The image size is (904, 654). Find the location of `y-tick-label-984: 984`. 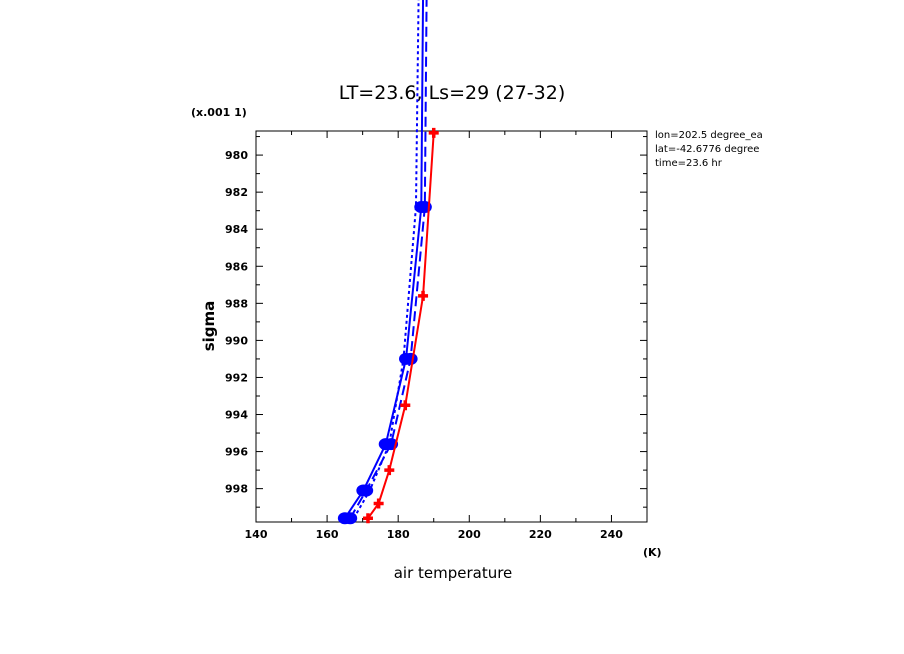

y-tick-label-984: 984 is located at coordinates (236, 229).